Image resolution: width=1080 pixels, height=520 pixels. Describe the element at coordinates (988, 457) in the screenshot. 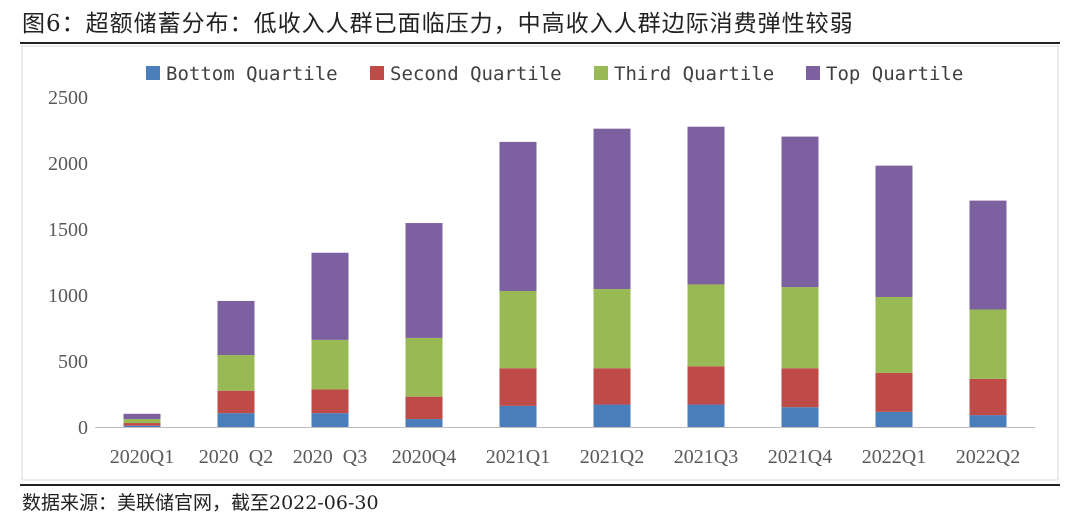

I see `x-tick-label: 2022Q2` at that location.